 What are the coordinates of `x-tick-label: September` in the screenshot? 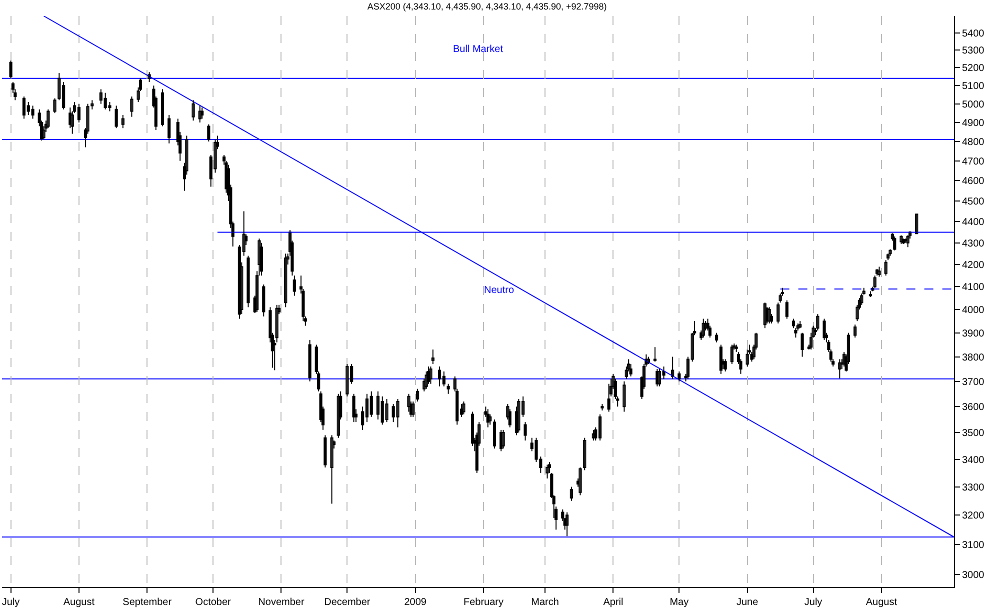 It's located at (147, 602).